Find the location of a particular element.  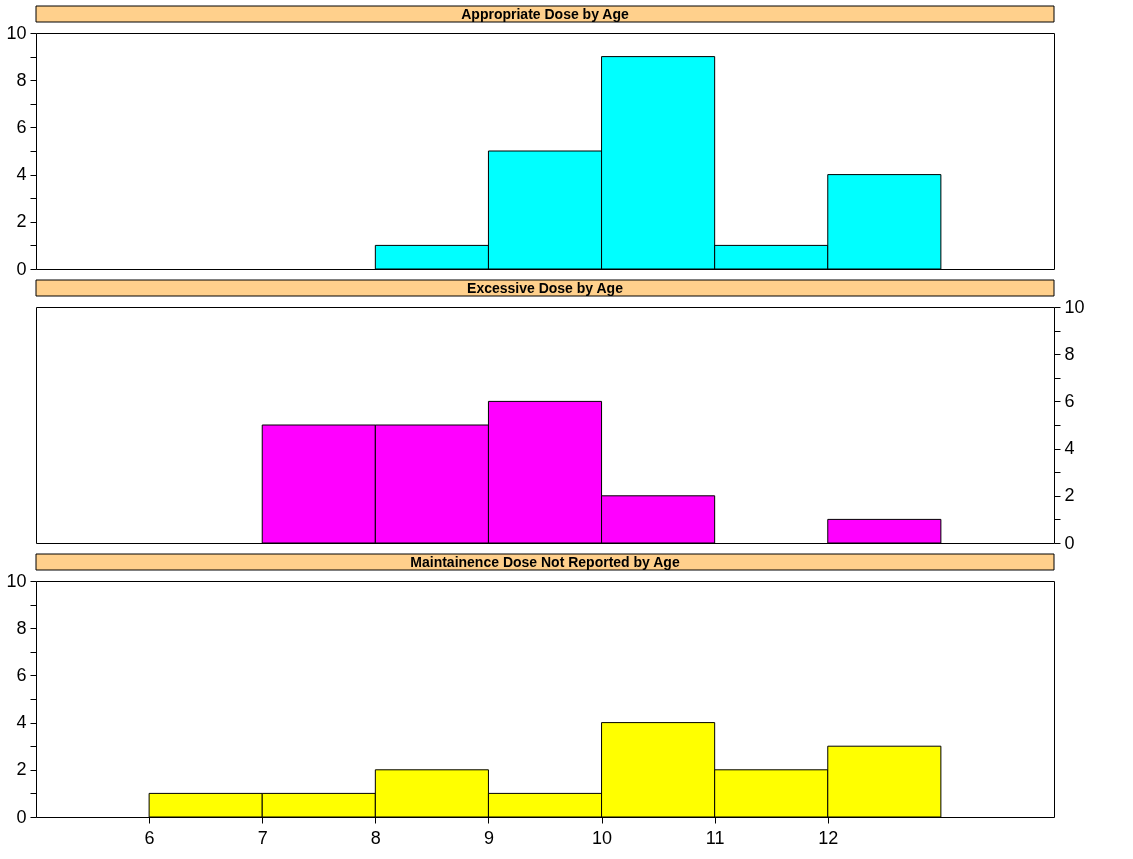

x-tick-label: 6 is located at coordinates (149, 837).